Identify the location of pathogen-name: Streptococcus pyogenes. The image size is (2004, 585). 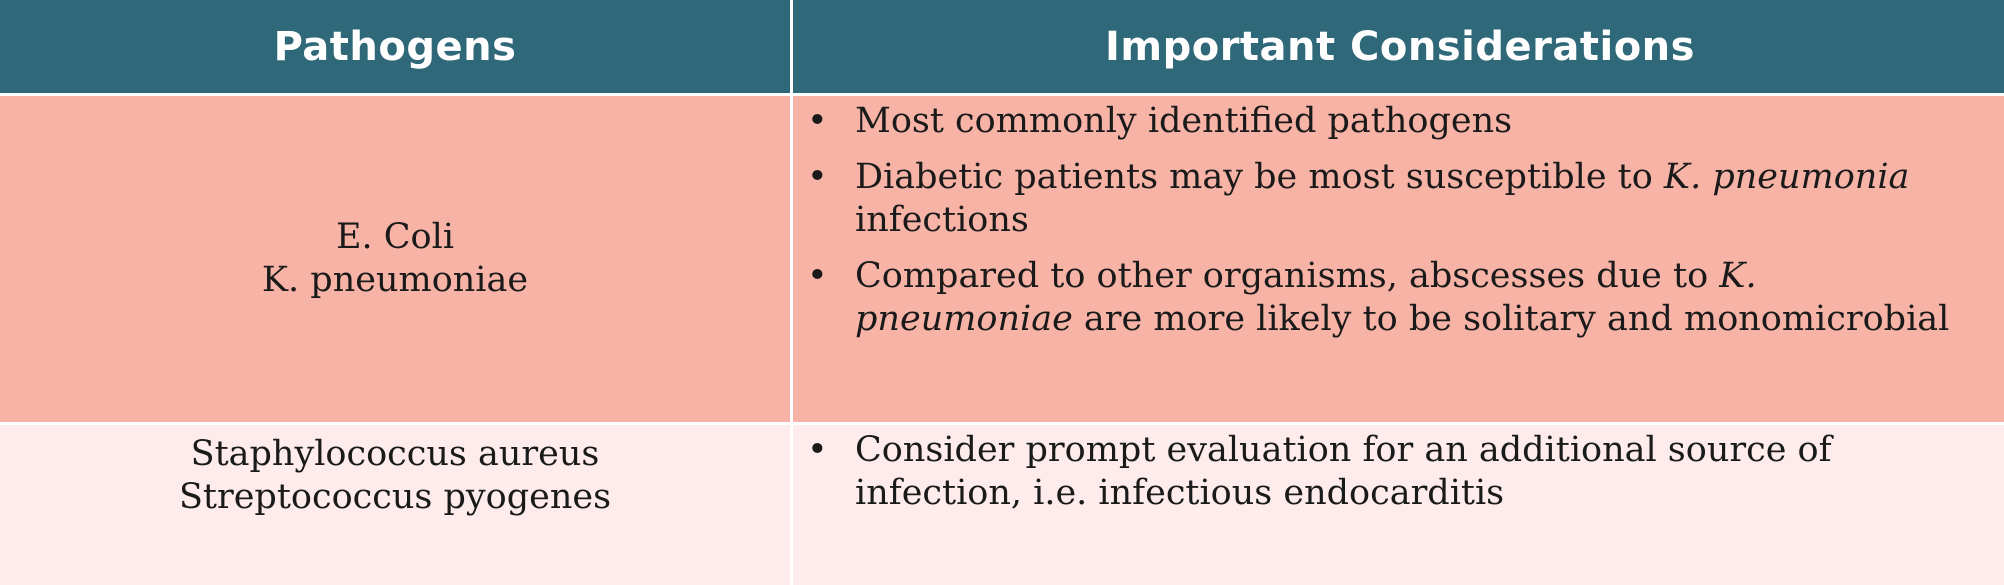
(395, 497).